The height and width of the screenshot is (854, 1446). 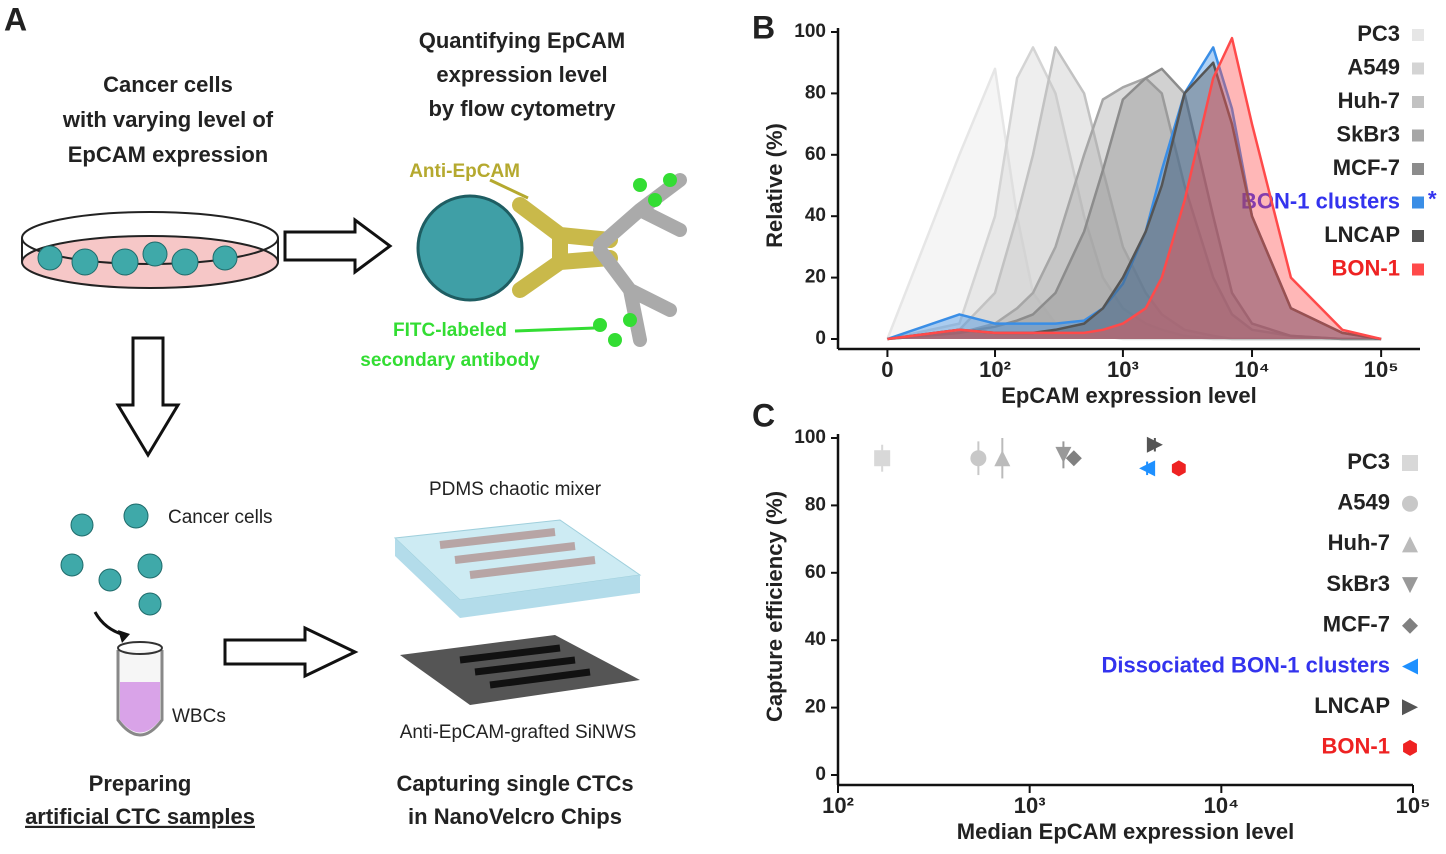 I want to click on panel-label: C, so click(x=763, y=415).